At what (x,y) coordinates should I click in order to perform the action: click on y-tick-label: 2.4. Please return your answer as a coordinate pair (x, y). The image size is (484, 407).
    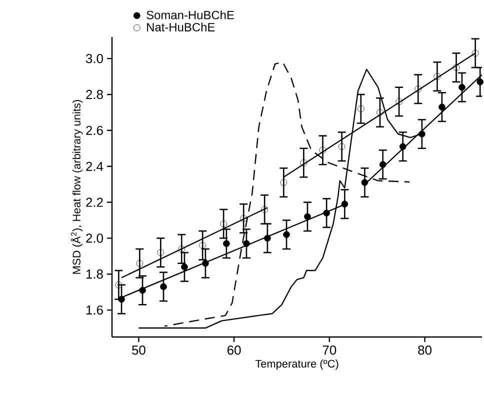
    Looking at the image, I should click on (95, 166).